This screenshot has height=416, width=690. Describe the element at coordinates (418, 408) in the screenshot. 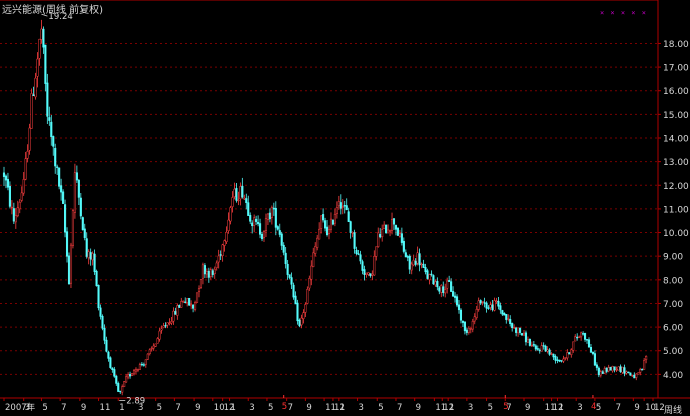

I see `x-tick-label: 9` at that location.